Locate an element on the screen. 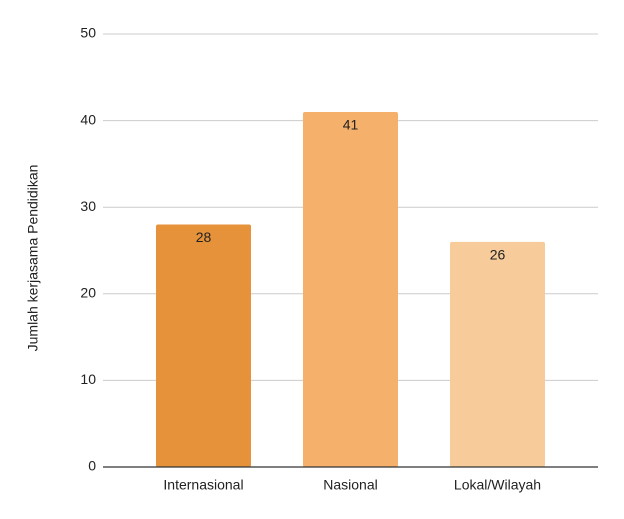 This screenshot has height=519, width=624. y-tick-label: 50 is located at coordinates (88, 33).